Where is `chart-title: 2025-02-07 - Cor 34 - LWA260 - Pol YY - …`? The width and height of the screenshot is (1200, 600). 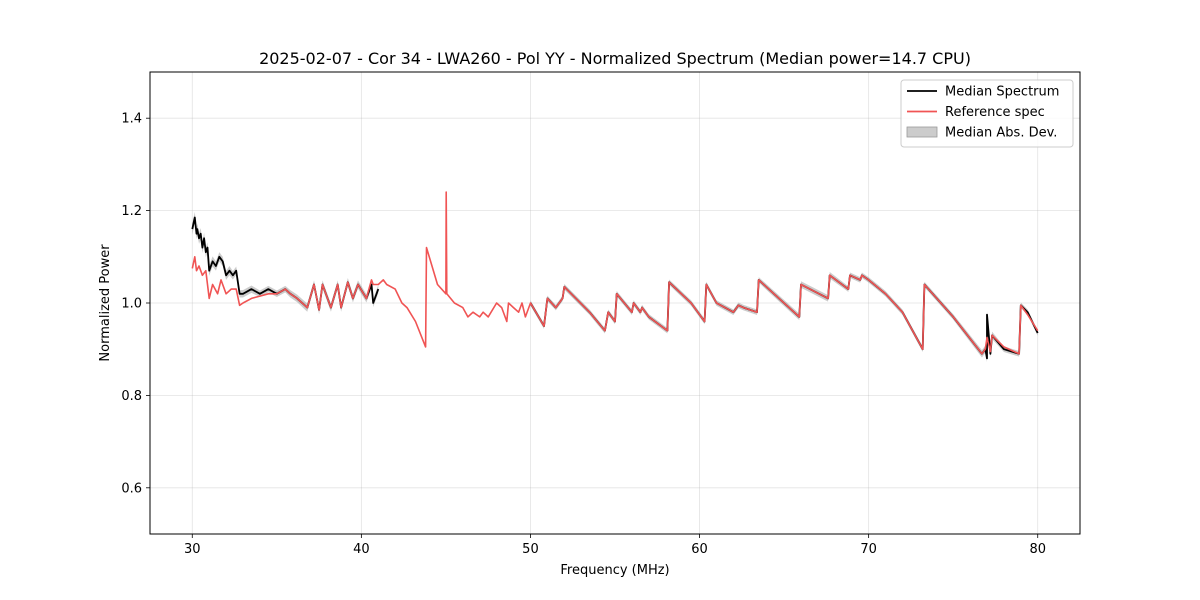
chart-title: 2025-02-07 - Cor 34 - LWA260 - Pol YY - … is located at coordinates (615, 58).